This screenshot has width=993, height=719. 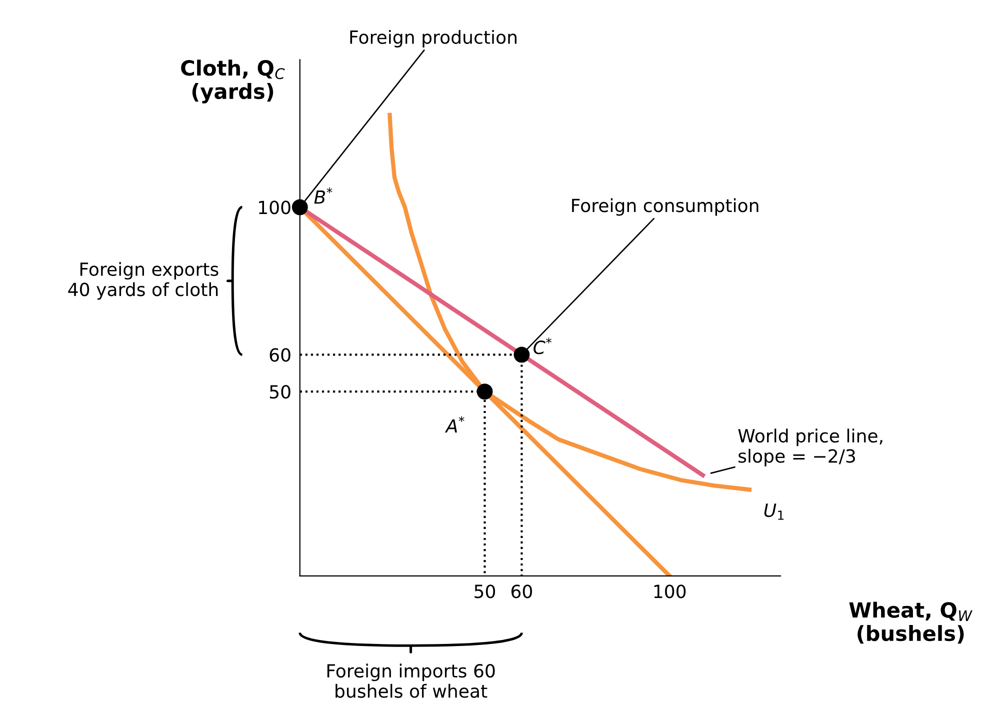 What do you see at coordinates (665, 207) in the screenshot?
I see `annotation: Foreign consumption` at bounding box center [665, 207].